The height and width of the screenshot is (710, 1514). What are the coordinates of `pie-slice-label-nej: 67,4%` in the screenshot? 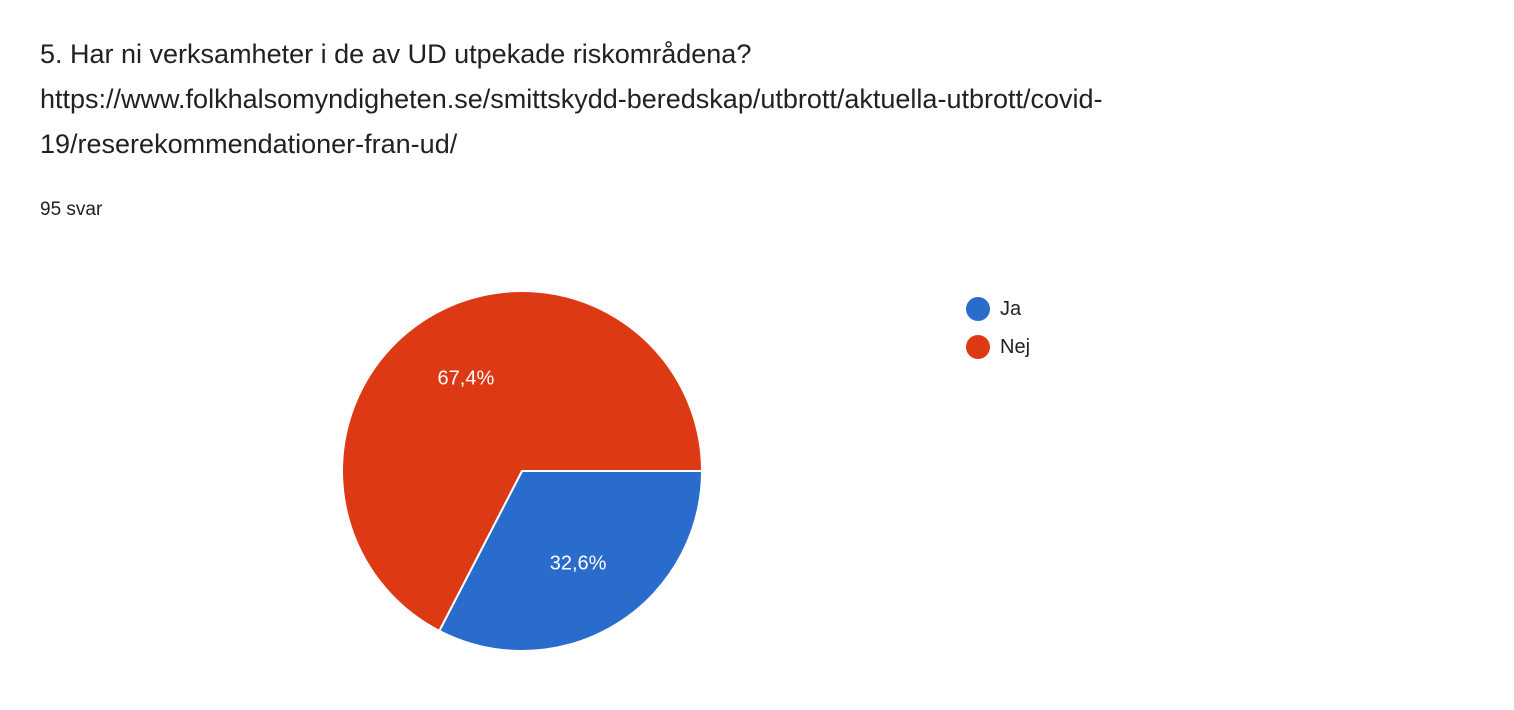 It's located at (466, 379).